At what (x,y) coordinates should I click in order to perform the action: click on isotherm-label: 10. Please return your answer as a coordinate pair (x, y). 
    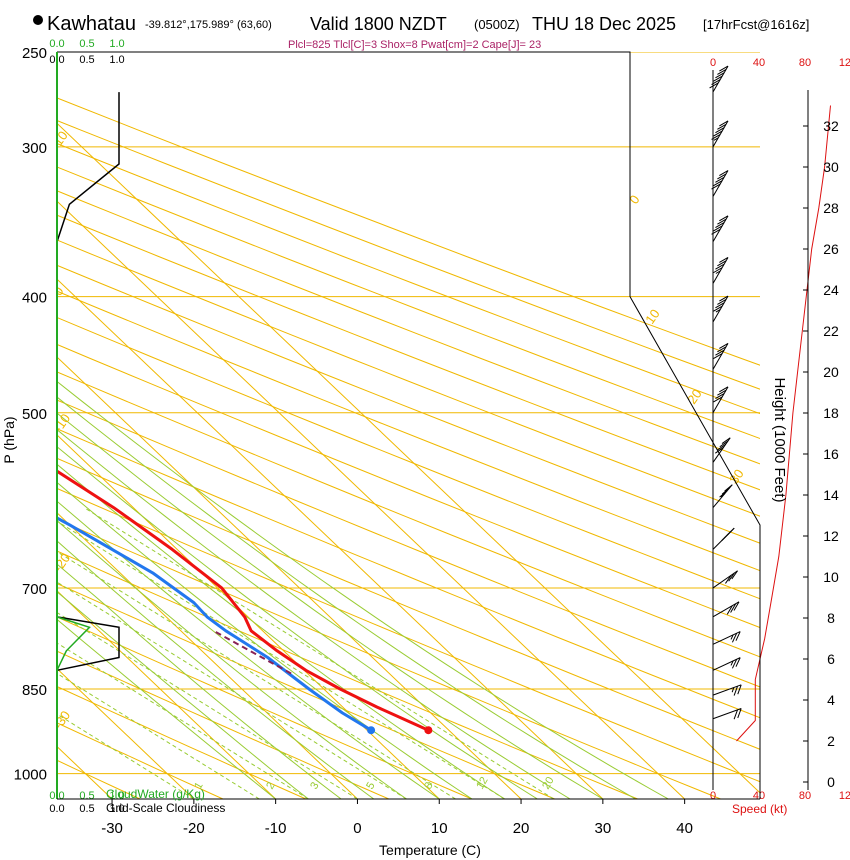
    Looking at the image, I should click on (652, 316).